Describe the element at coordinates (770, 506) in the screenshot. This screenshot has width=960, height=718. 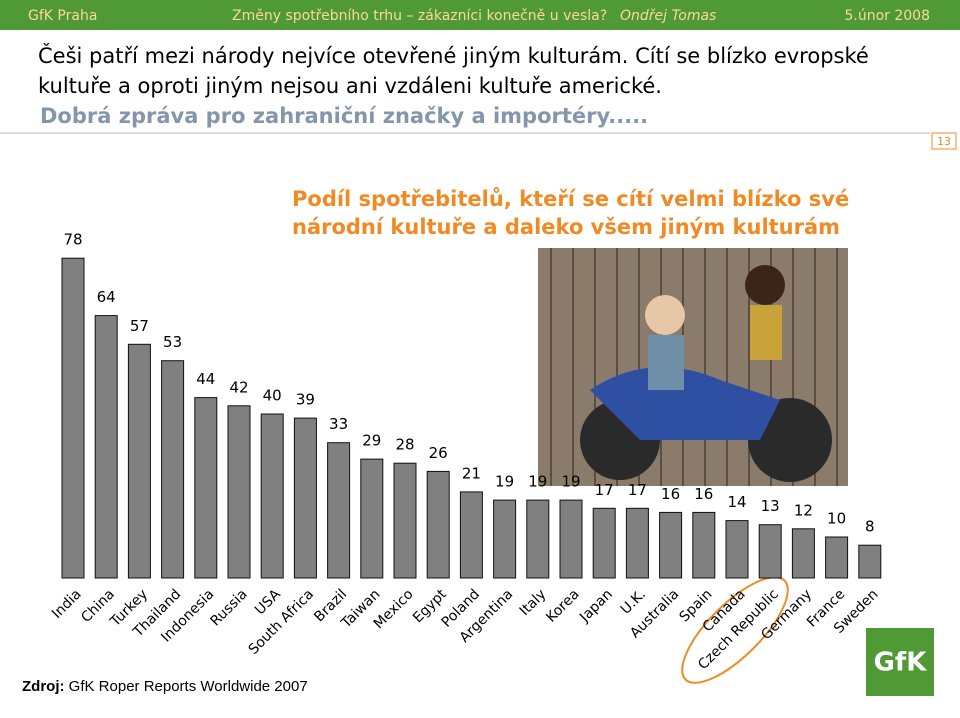
I see `value-label: 13` at that location.